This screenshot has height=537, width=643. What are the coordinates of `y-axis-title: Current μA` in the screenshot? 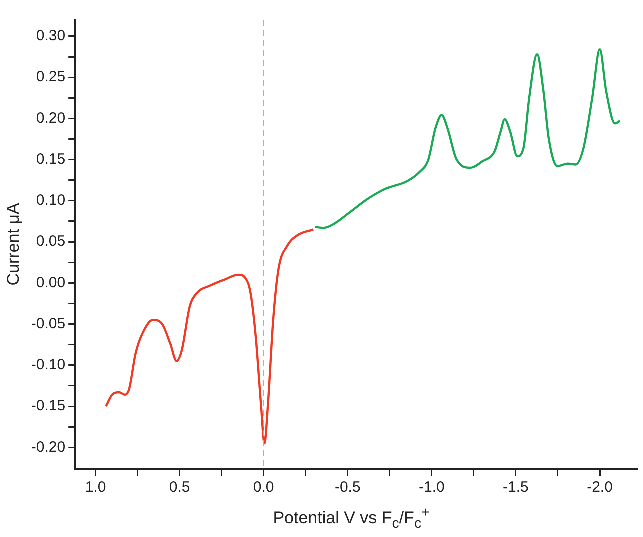 It's located at (13, 244).